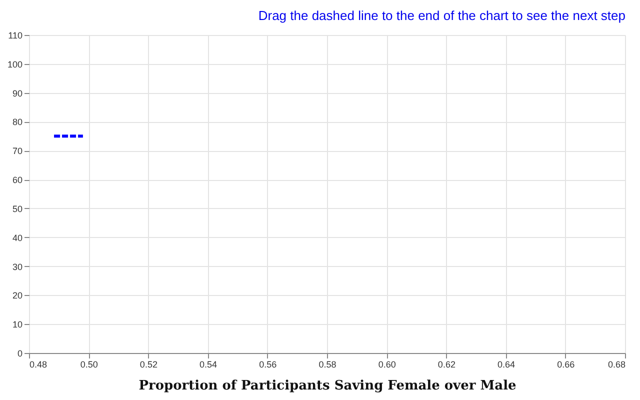 The image size is (640, 400). Describe the element at coordinates (209, 365) in the screenshot. I see `x-tick-label: 0.54` at that location.